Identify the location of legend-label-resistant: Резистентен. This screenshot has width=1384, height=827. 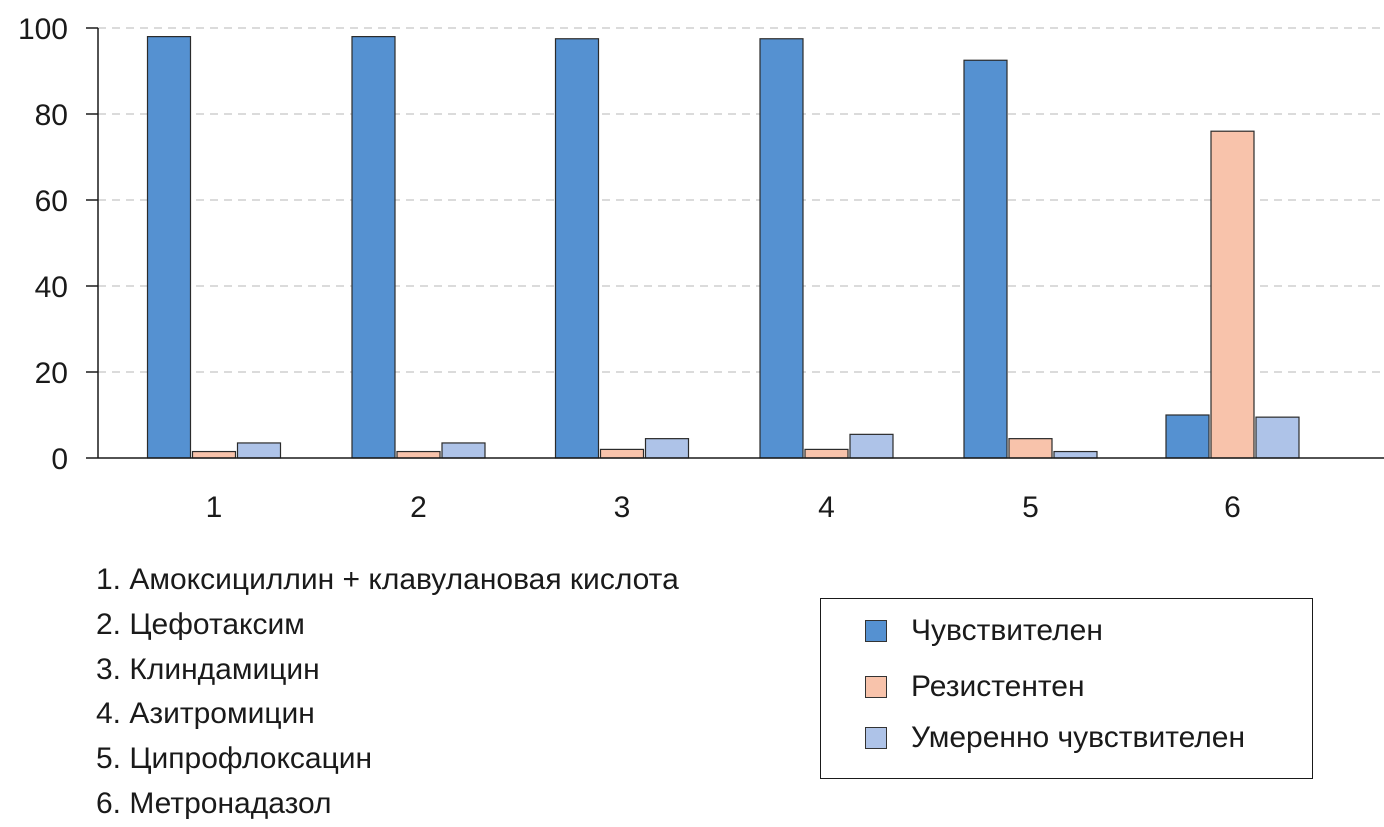
(998, 686).